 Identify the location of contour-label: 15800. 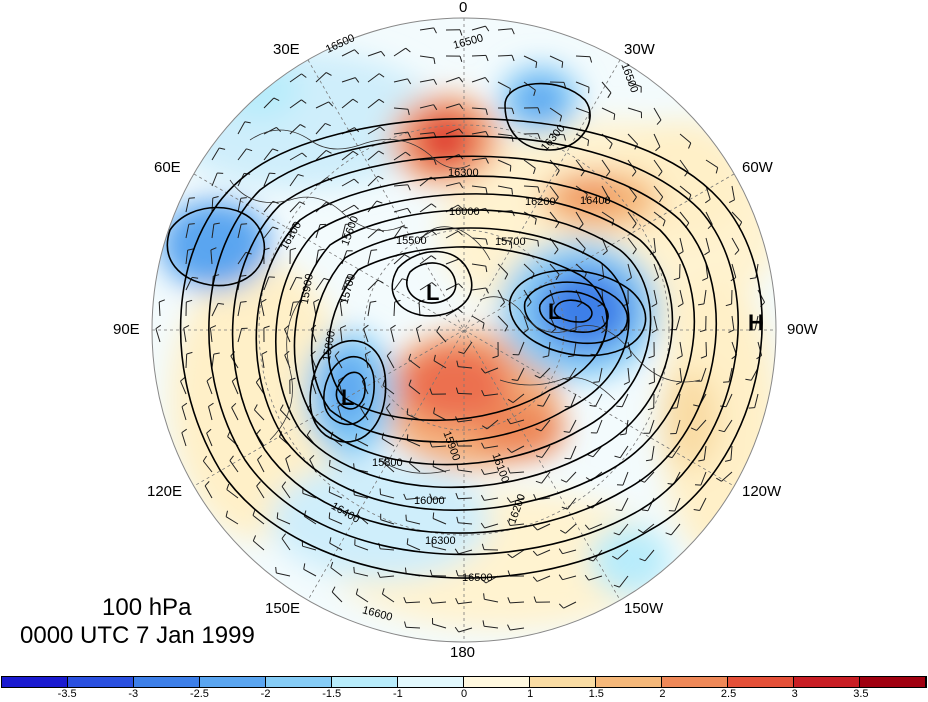
(387, 463).